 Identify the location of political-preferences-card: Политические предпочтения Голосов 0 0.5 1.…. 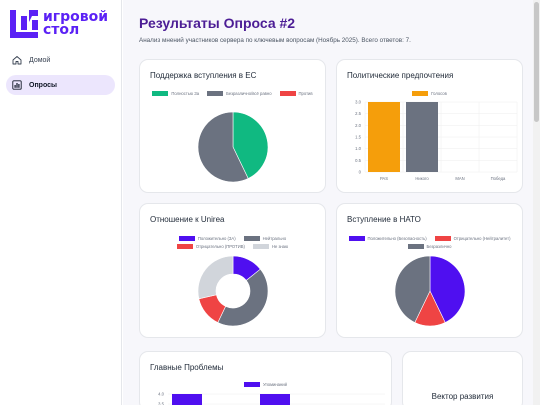
(429, 126).